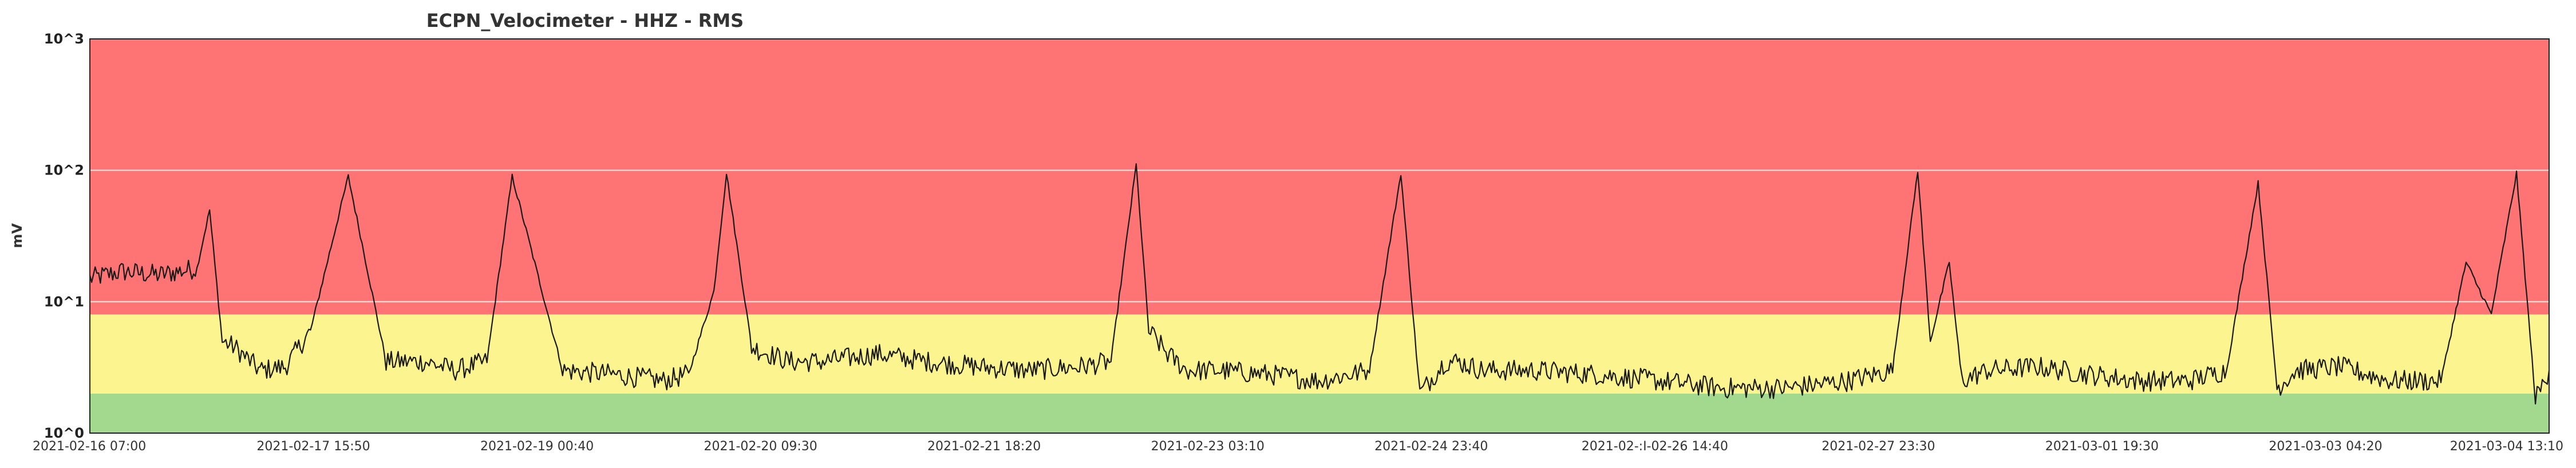  Describe the element at coordinates (1655, 446) in the screenshot. I see `x-tick-label: 2021-02-:I-02-26 14:40` at that location.